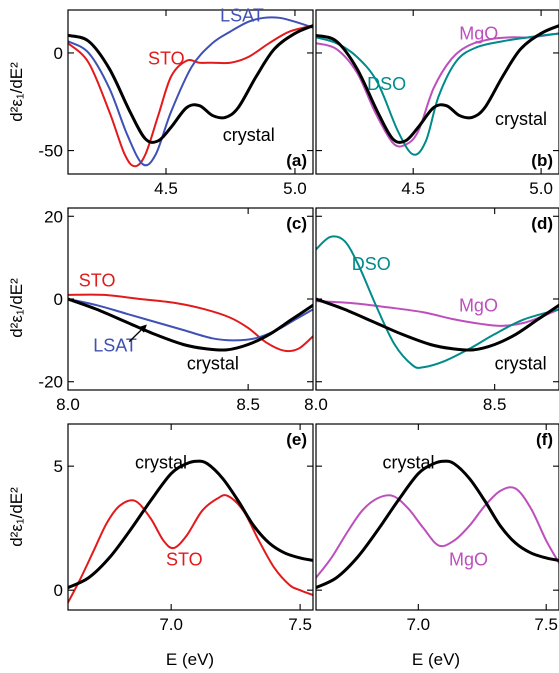  What do you see at coordinates (50, 382) in the screenshot?
I see `y-tick-label: -20` at bounding box center [50, 382].